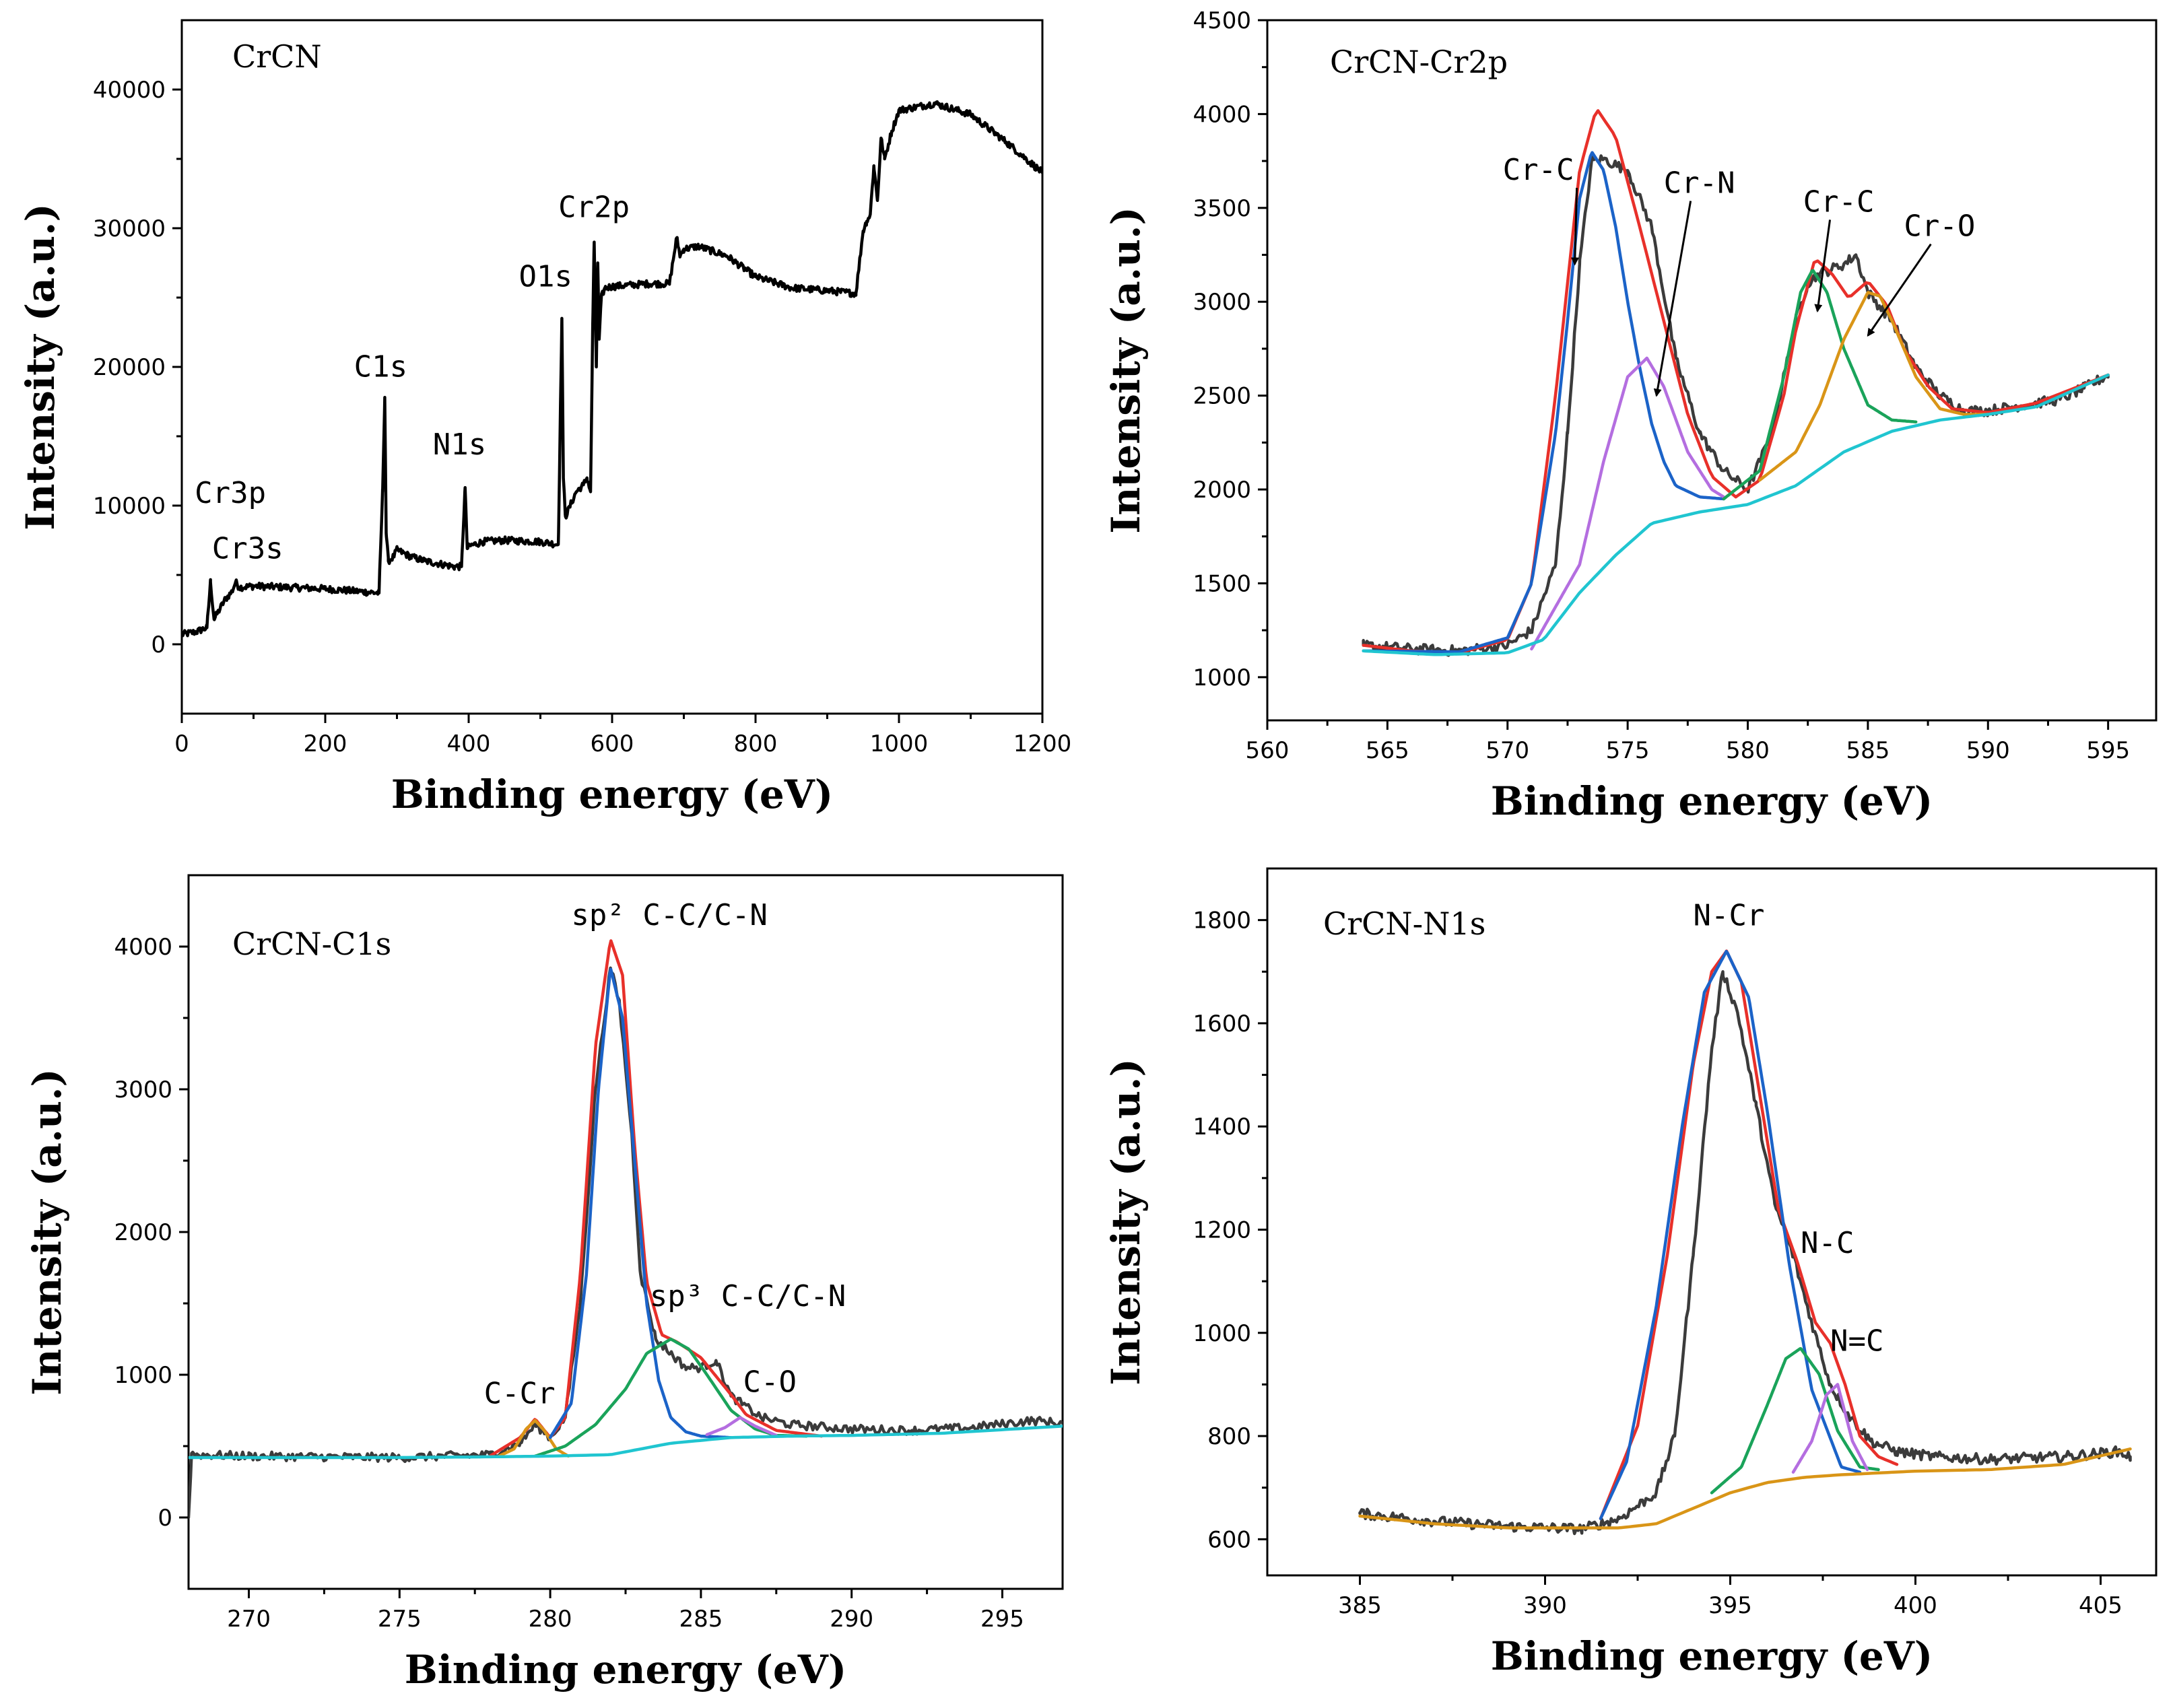 The image size is (2173, 1708). What do you see at coordinates (1828, 1243) in the screenshot?
I see `peak-annotation: N-C` at bounding box center [1828, 1243].